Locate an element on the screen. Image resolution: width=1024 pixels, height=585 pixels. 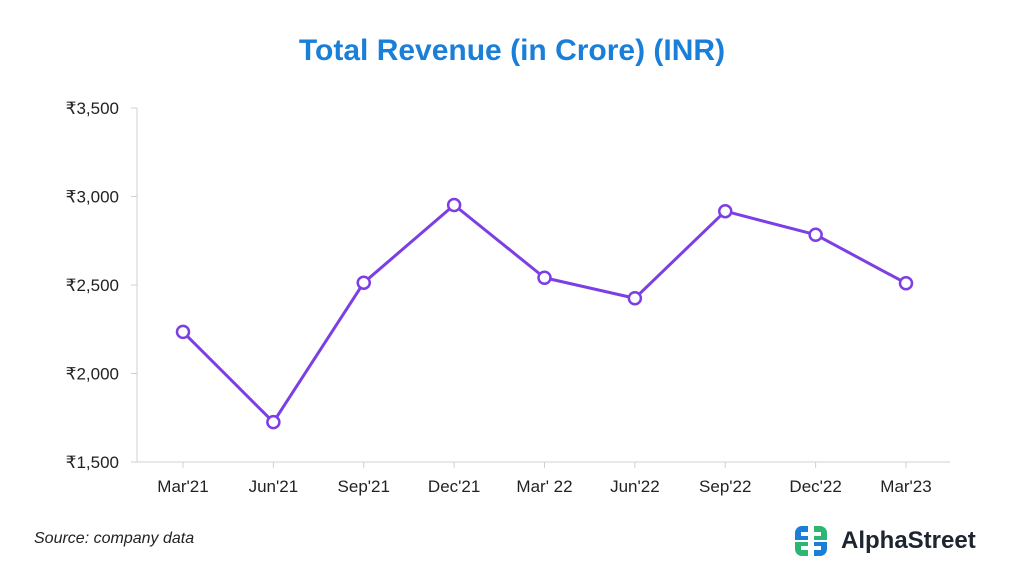
x-tick-label: Mar' 22 is located at coordinates (544, 486).